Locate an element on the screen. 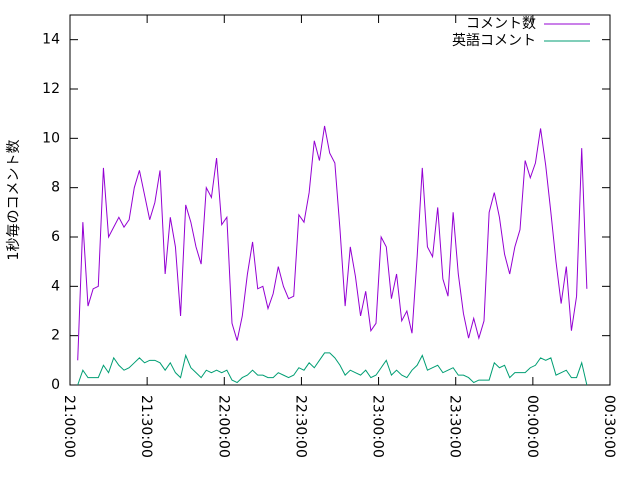 Image resolution: width=640 pixels, height=480 pixels. x-tick-label: 21:30:00 is located at coordinates (146, 426).